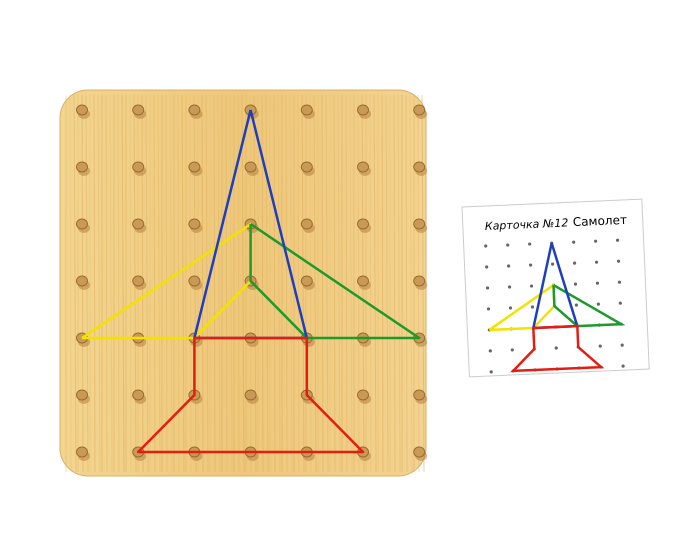 The image size is (700, 560). I want to click on red-card-line, so click(557, 348).